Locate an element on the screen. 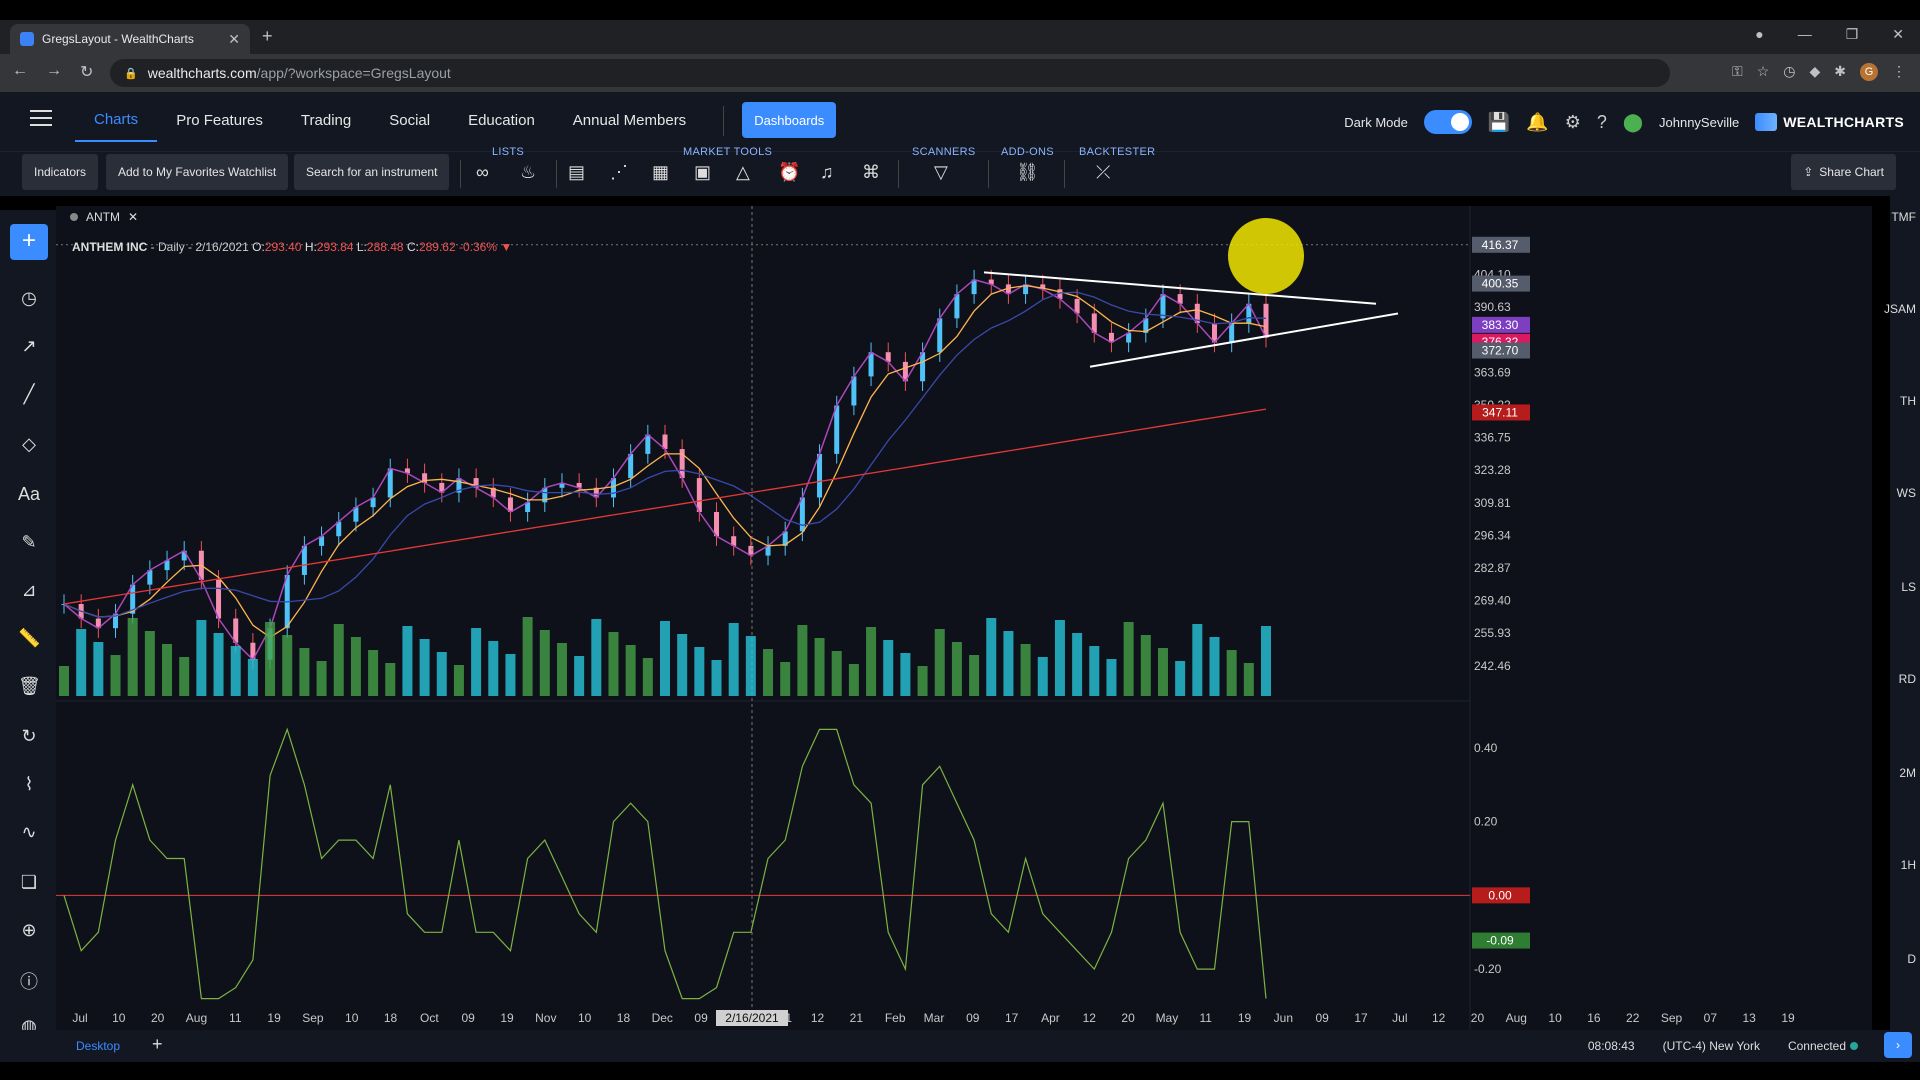 The image size is (1920, 1080). trend-icon: ↗ is located at coordinates (29, 346).